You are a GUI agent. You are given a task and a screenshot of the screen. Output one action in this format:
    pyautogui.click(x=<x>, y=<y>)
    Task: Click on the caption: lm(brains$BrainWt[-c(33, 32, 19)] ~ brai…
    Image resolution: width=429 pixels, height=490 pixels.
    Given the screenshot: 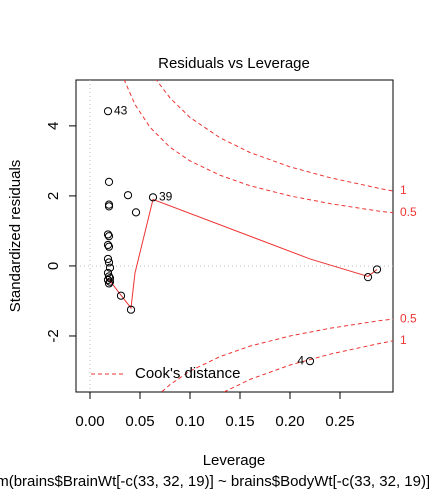 What is the action you would take?
    pyautogui.click(x=214, y=481)
    